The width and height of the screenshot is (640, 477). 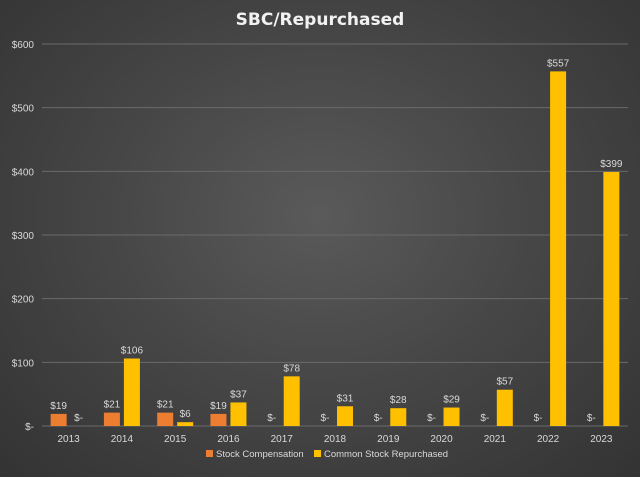 What do you see at coordinates (260, 454) in the screenshot?
I see `legend-label: Stock Compensation` at bounding box center [260, 454].